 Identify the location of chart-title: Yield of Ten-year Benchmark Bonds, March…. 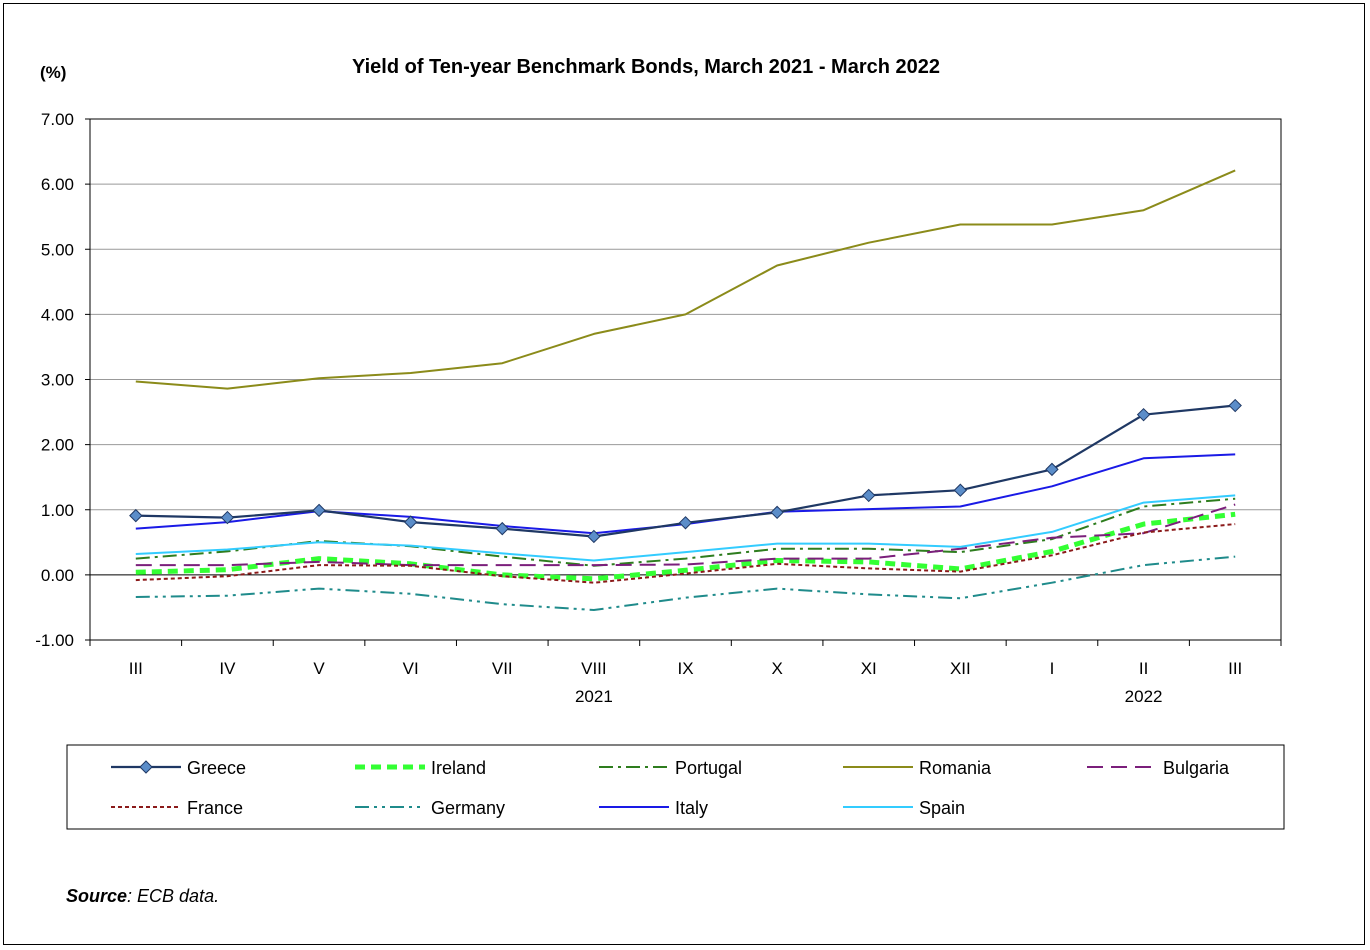
(646, 67).